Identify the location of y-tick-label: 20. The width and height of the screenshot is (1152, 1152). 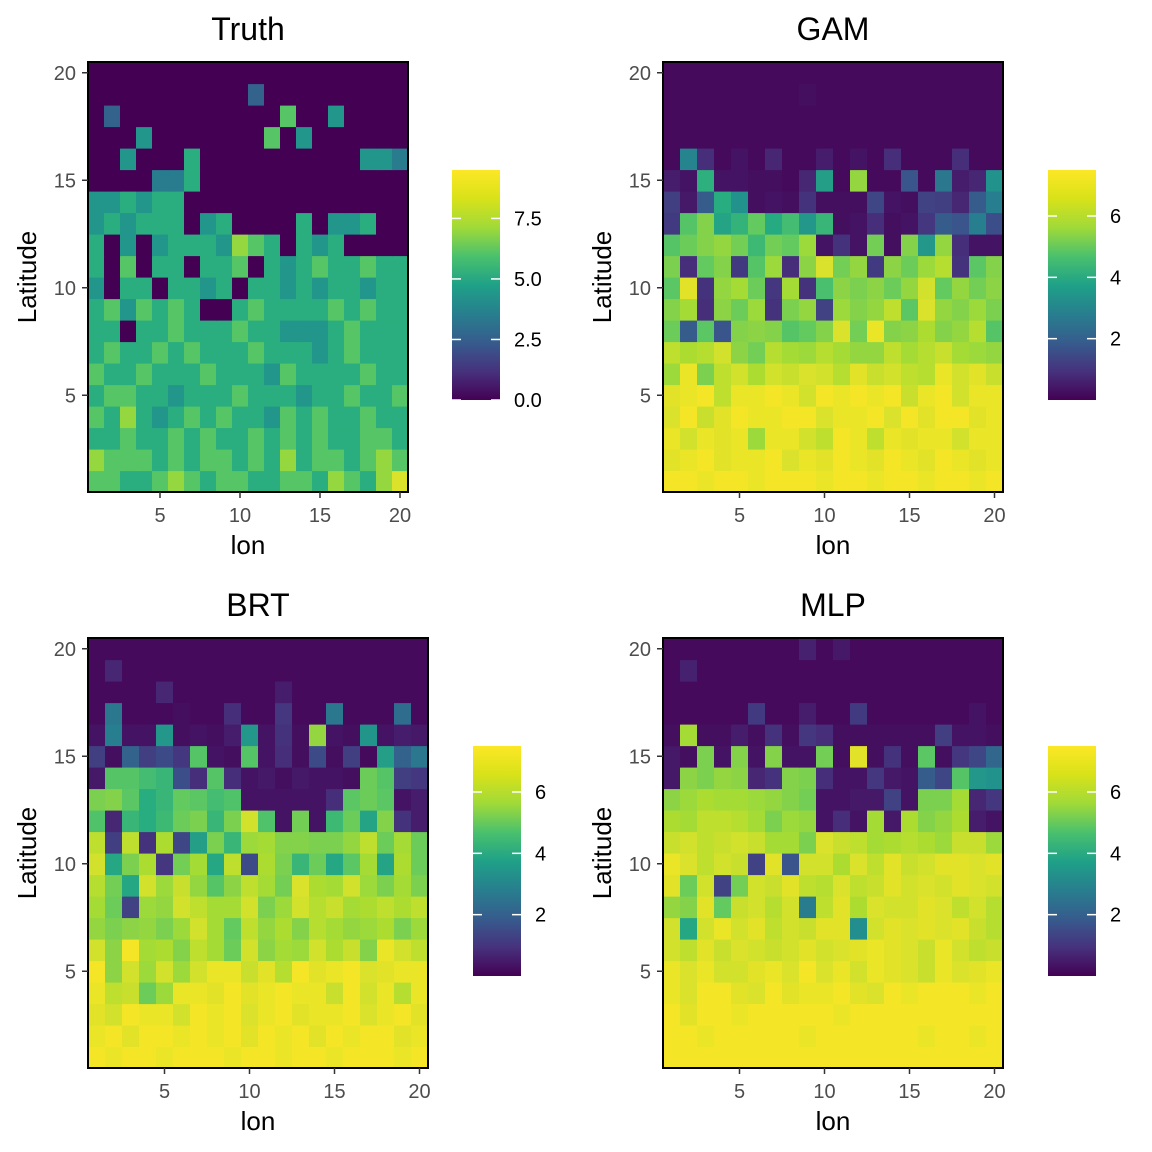
(640, 650).